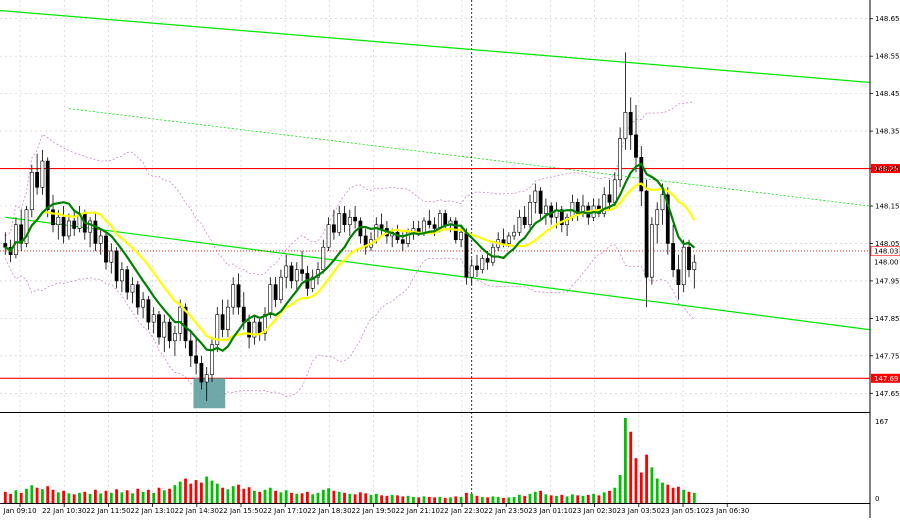 Image resolution: width=900 pixels, height=522 pixels. I want to click on time-tick-label: 22 Jan 13:10, so click(152, 511).